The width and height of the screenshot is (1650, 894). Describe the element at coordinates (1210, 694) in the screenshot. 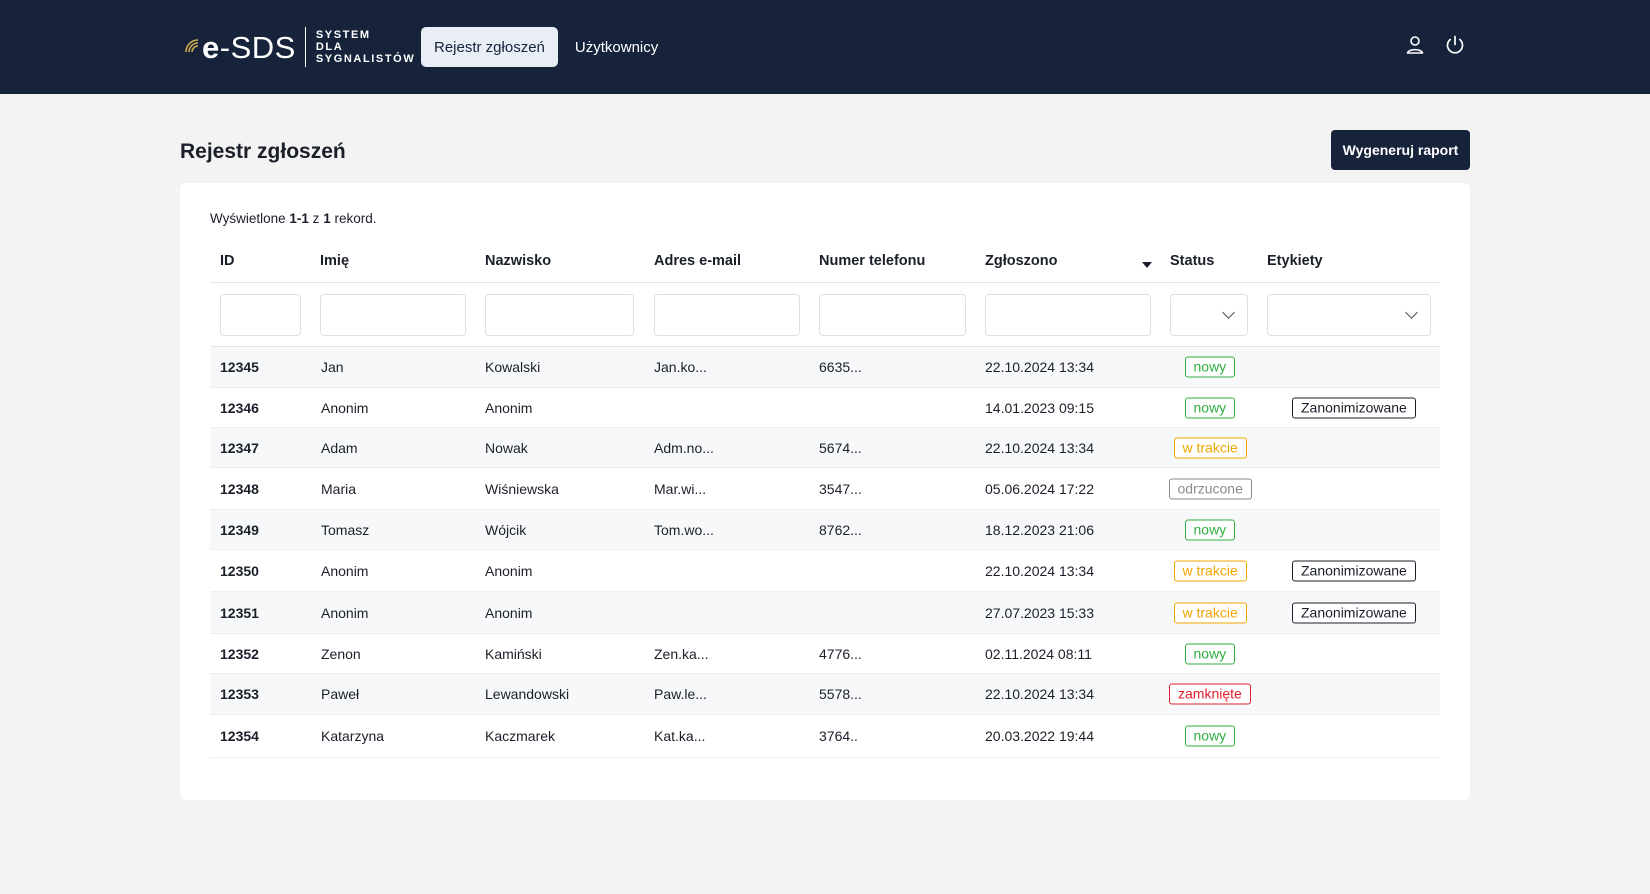

I see `status-badge: zamknięte` at that location.